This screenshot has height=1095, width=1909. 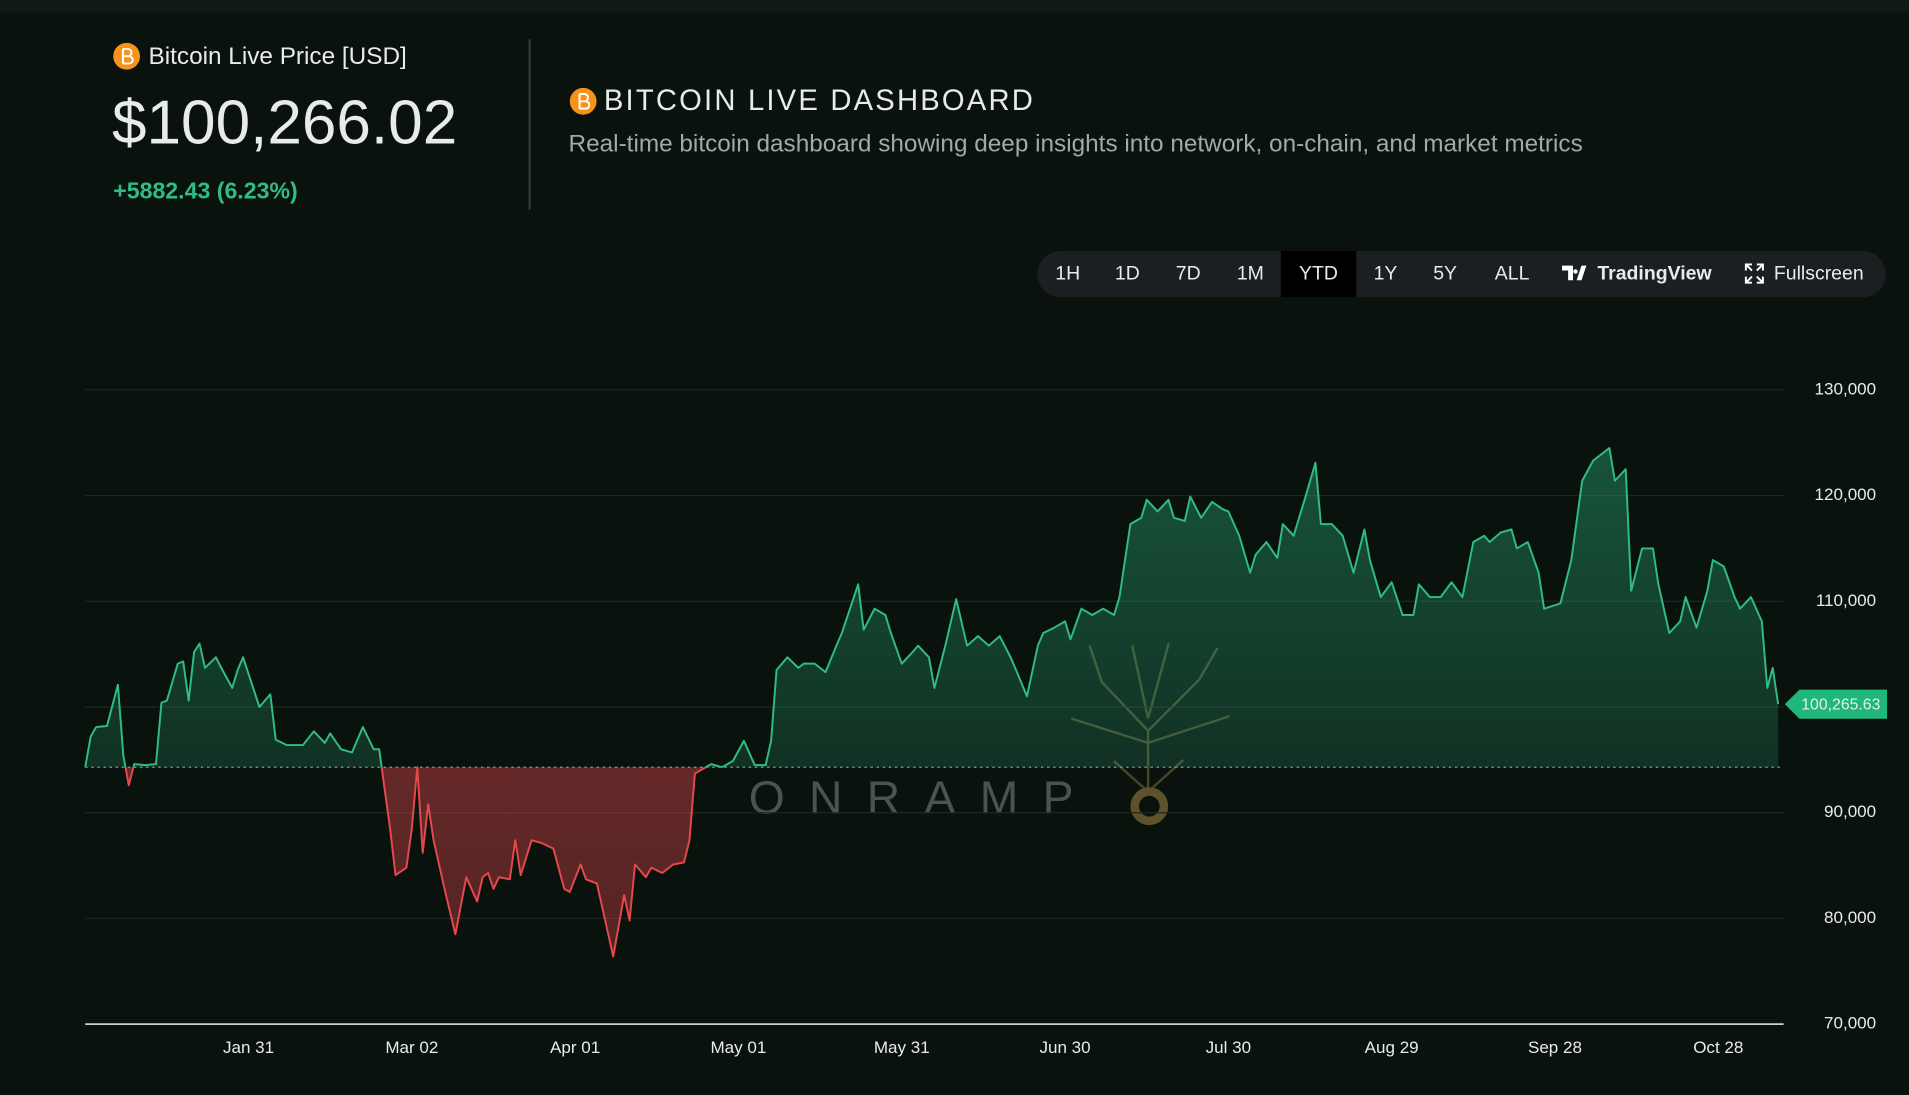 What do you see at coordinates (278, 56) in the screenshot?
I see `price-title: Bitcoin Live Price [USD]` at bounding box center [278, 56].